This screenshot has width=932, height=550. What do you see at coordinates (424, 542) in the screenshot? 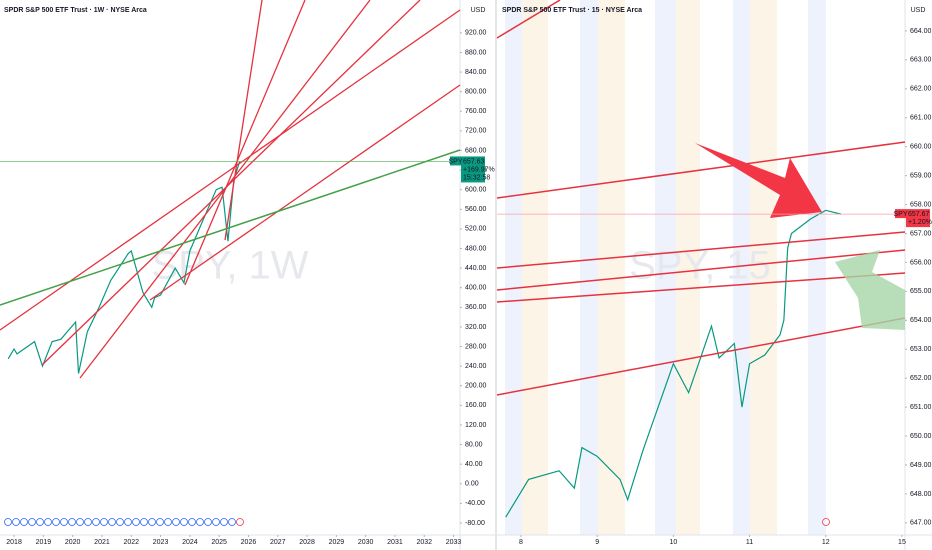
I see `x-tick-label: 2032` at bounding box center [424, 542].